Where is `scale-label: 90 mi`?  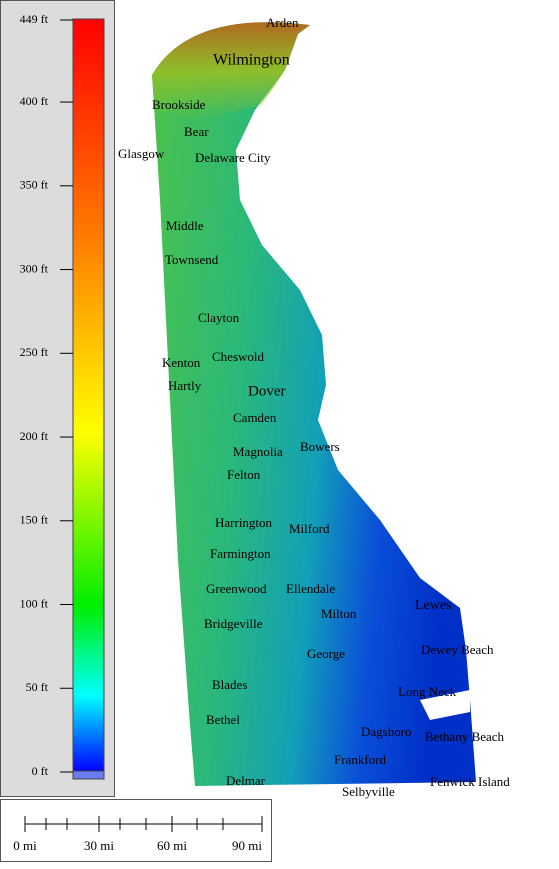
scale-label: 90 mi is located at coordinates (247, 845).